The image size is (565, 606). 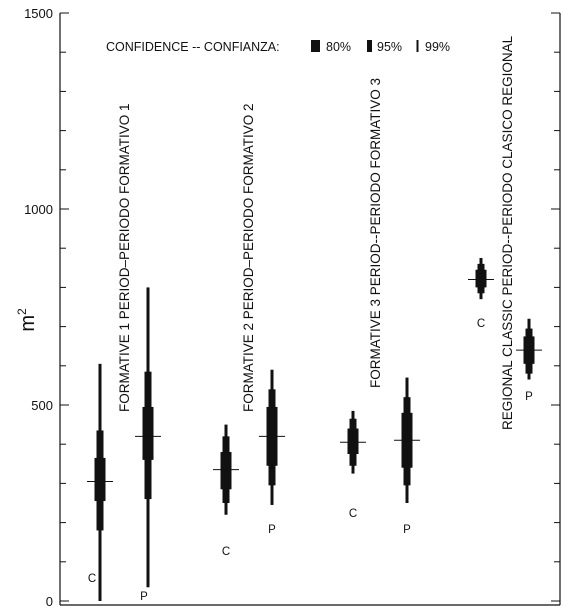 I want to click on legend: CONFIDENCE -- CONFIANZA: 80% 95% 99%, so click(x=278, y=47).